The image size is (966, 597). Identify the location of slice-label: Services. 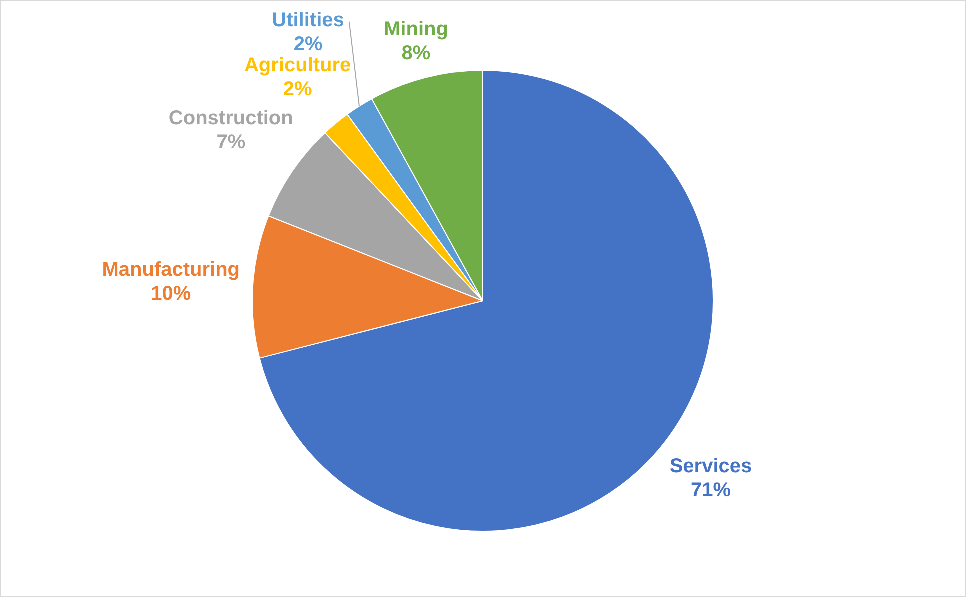
(711, 466).